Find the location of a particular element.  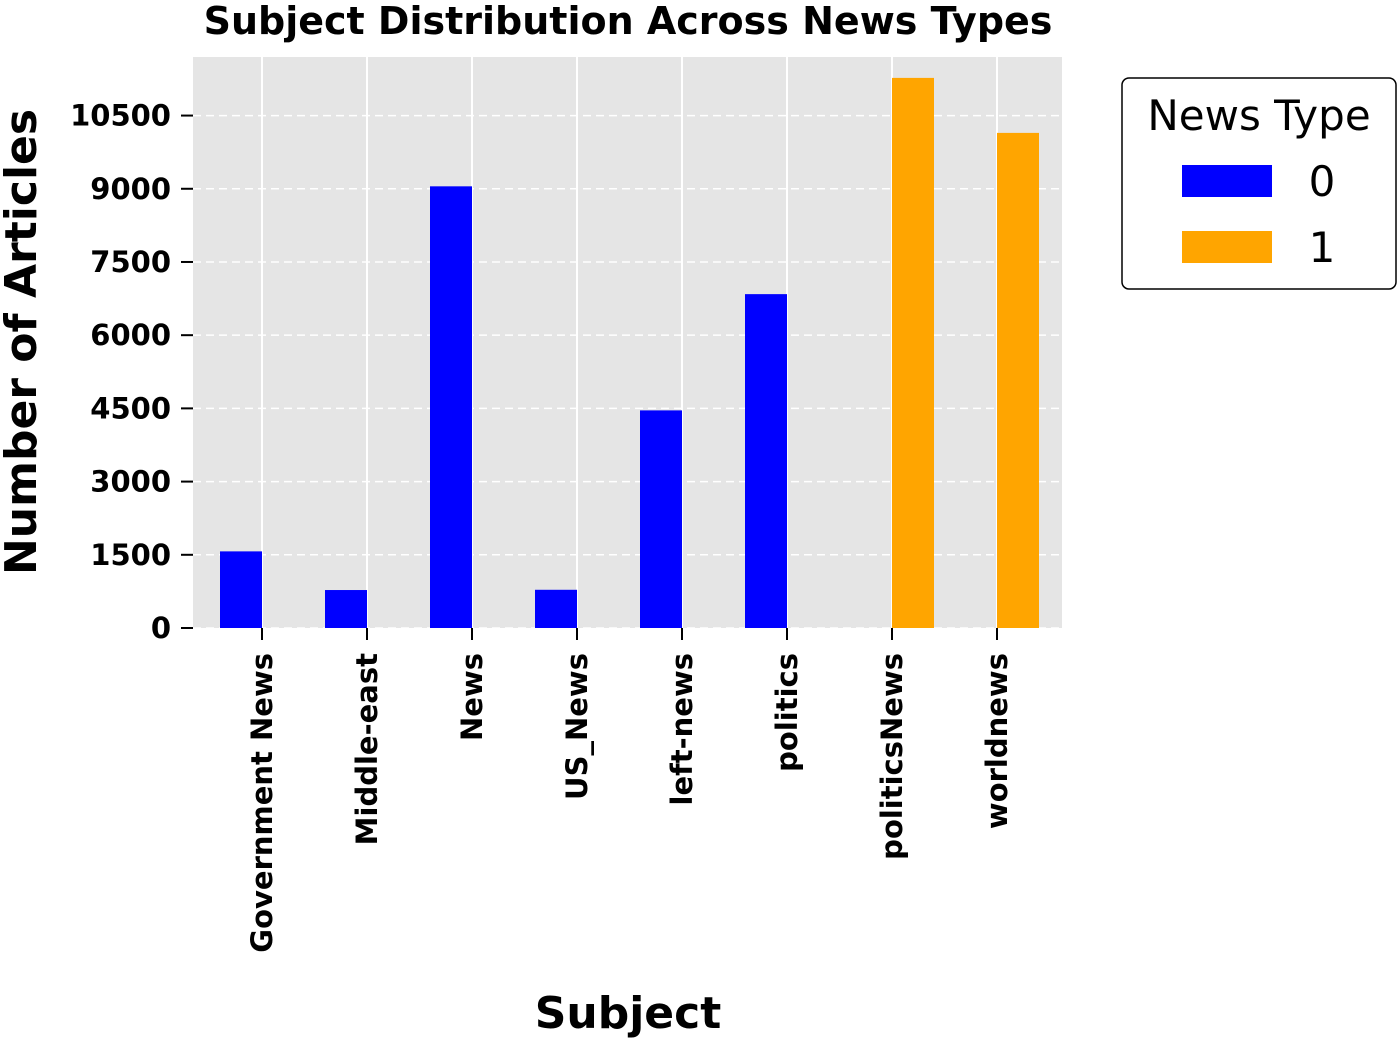

bar-series-0-left-news is located at coordinates (661, 519).